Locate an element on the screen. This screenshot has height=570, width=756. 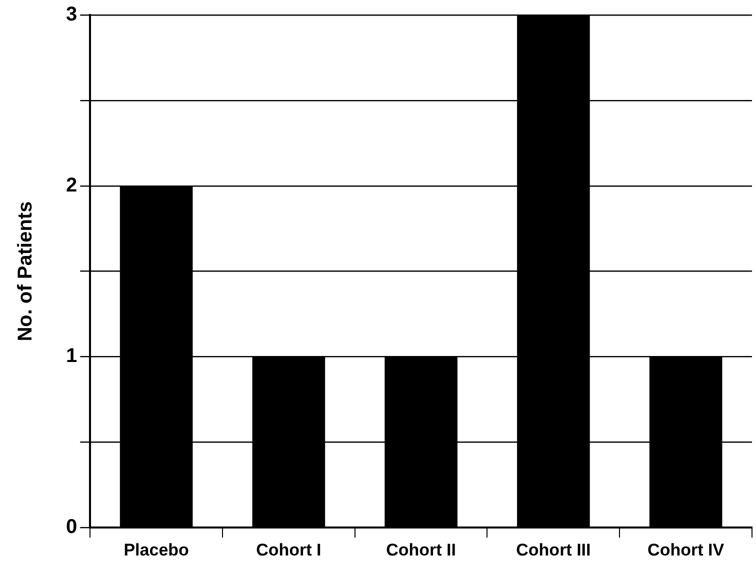
y-tick-label: 3 is located at coordinates (72, 15).